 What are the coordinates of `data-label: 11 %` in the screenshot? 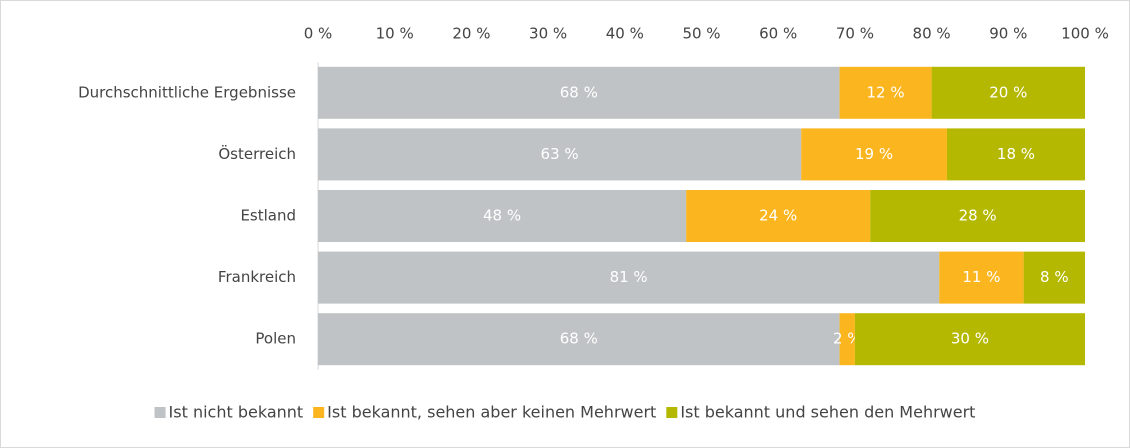 It's located at (981, 277).